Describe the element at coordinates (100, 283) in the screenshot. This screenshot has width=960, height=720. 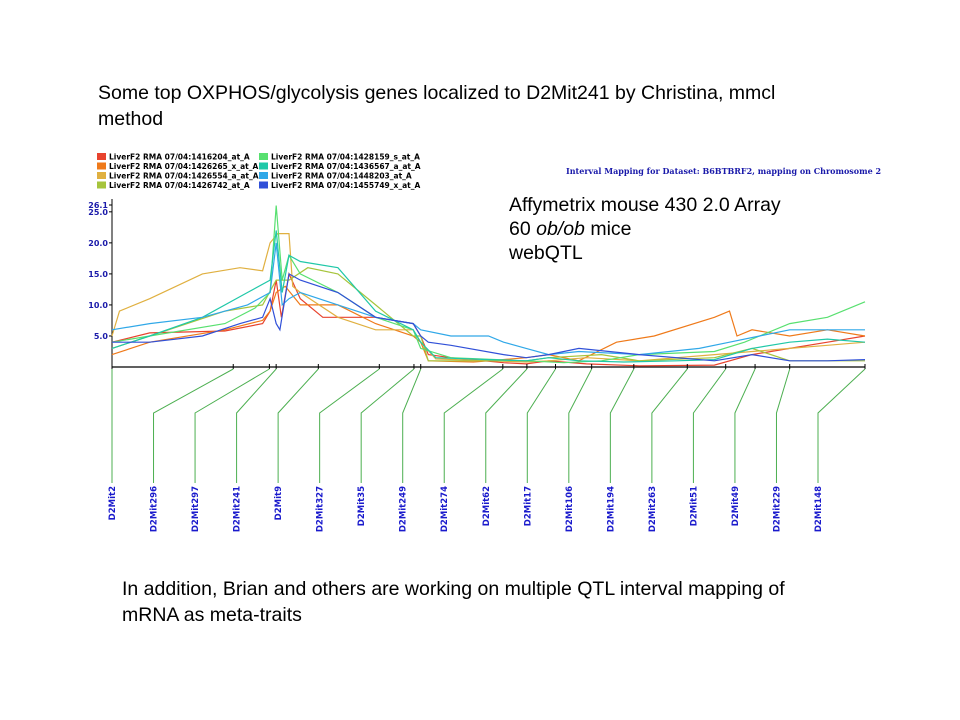
I see `y-axis: 26.1 5.0 10.0 15.0 20.0 25.0` at that location.